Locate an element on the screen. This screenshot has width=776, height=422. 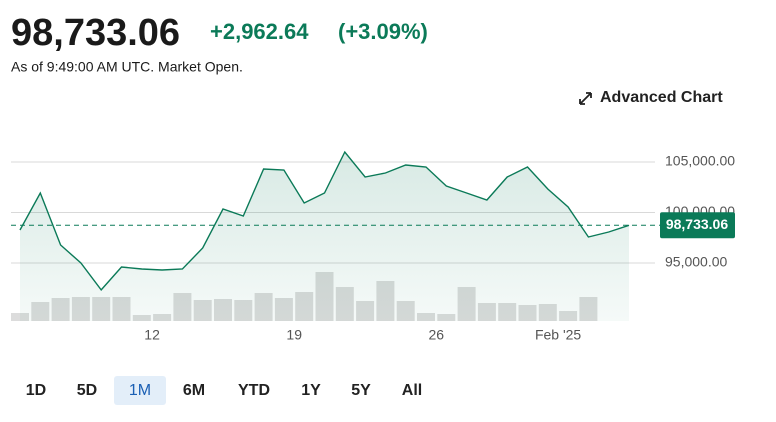
advanced-chart-label: Advanced Chart is located at coordinates (661, 97).